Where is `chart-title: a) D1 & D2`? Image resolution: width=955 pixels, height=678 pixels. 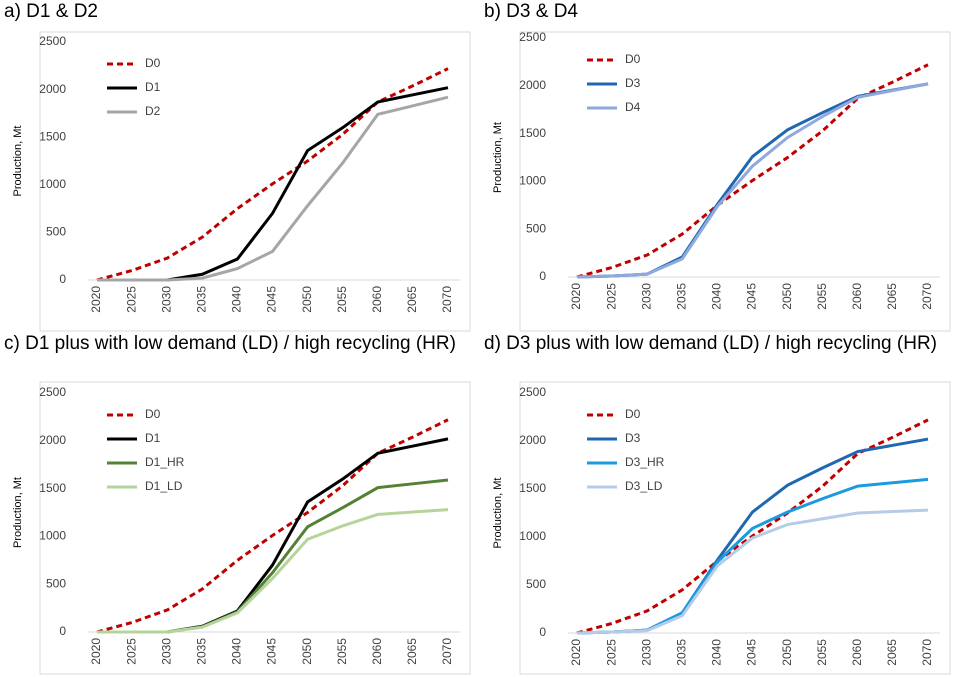 chart-title: a) D1 & D2 is located at coordinates (51, 11).